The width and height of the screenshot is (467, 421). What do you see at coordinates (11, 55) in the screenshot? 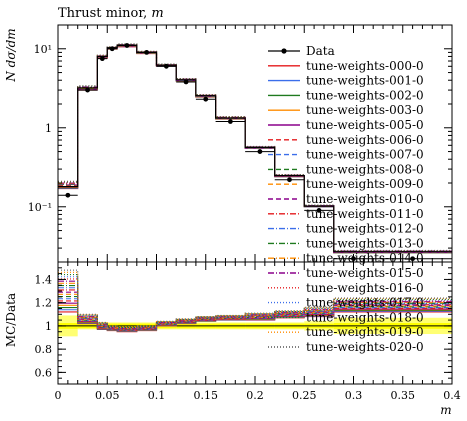
I see `main-y-axis-label: N dσ/dm` at bounding box center [11, 55].